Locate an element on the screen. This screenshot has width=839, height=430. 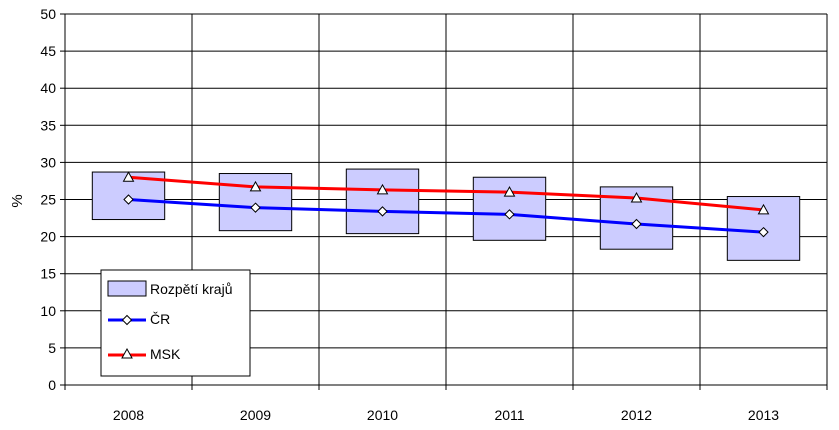
legend-label-cr: ČR is located at coordinates (160, 319).